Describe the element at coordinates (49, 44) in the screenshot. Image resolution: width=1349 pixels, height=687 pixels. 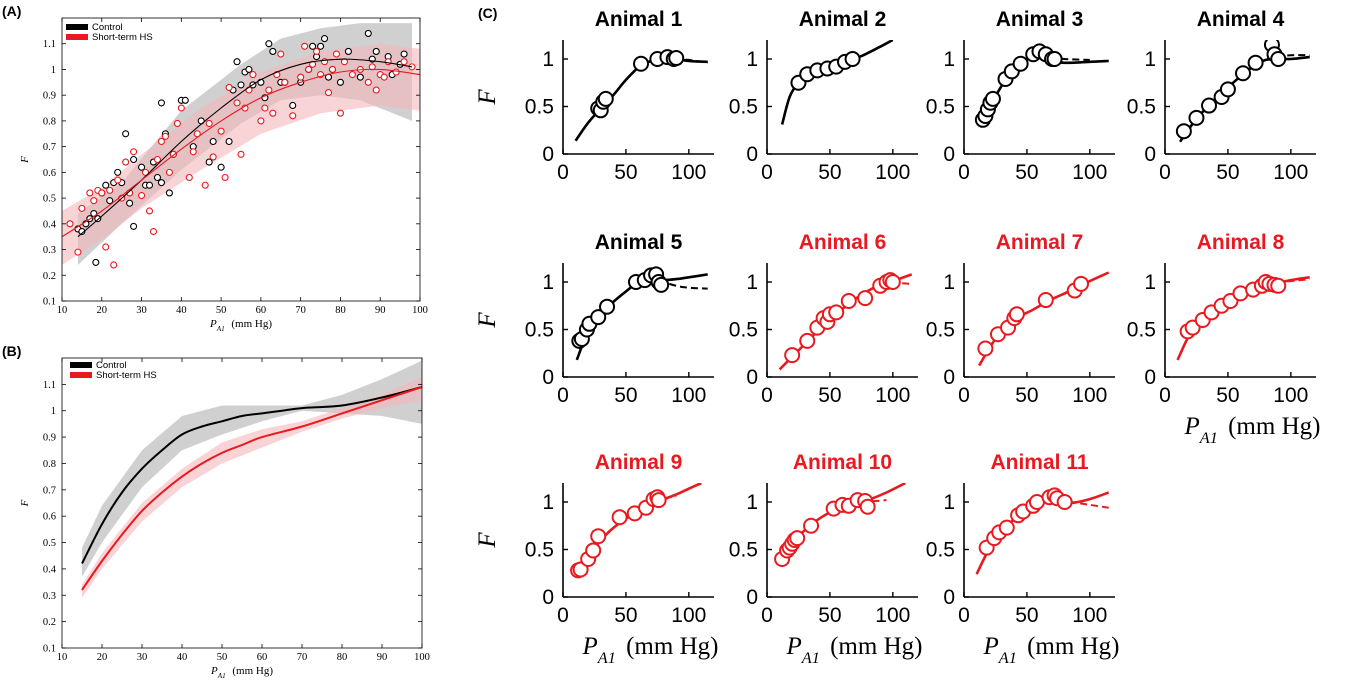
I see `y-tick-label: 1.1` at that location.